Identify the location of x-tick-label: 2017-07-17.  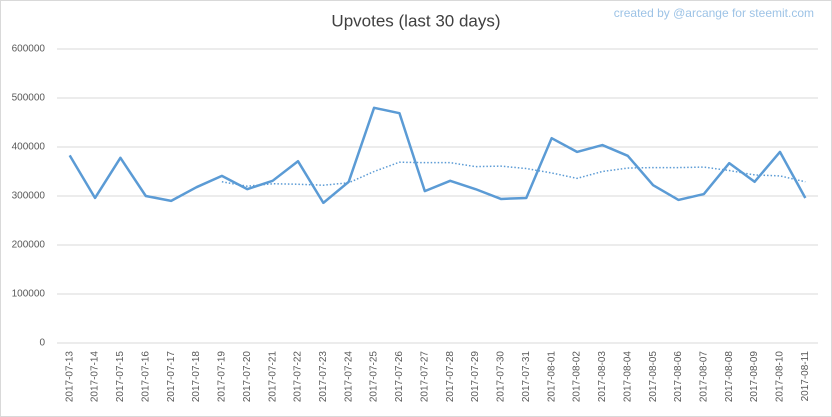
(171, 377).